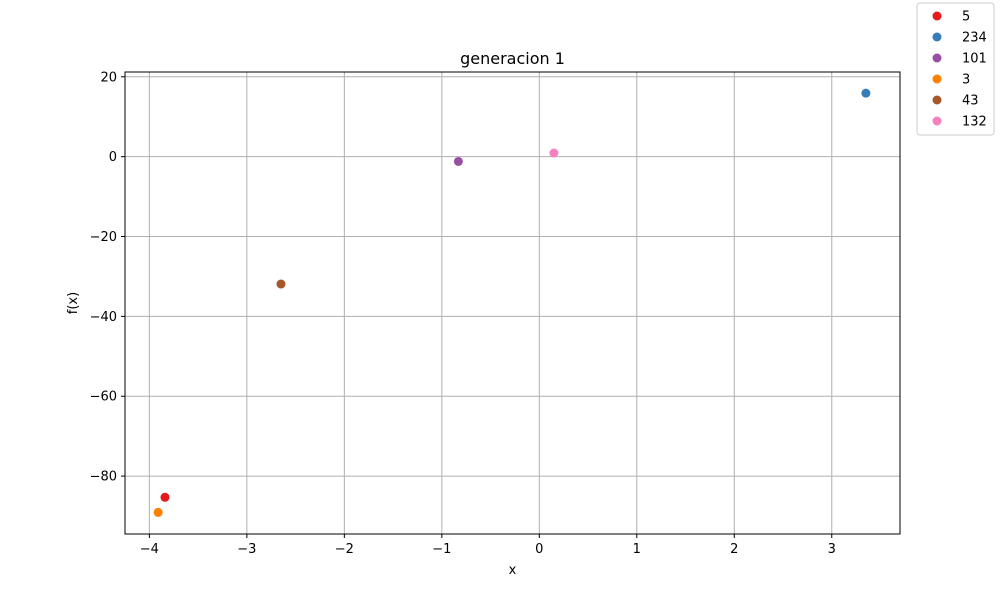 This screenshot has width=1000, height=600. What do you see at coordinates (966, 17) in the screenshot?
I see `legend-label: 5` at bounding box center [966, 17].